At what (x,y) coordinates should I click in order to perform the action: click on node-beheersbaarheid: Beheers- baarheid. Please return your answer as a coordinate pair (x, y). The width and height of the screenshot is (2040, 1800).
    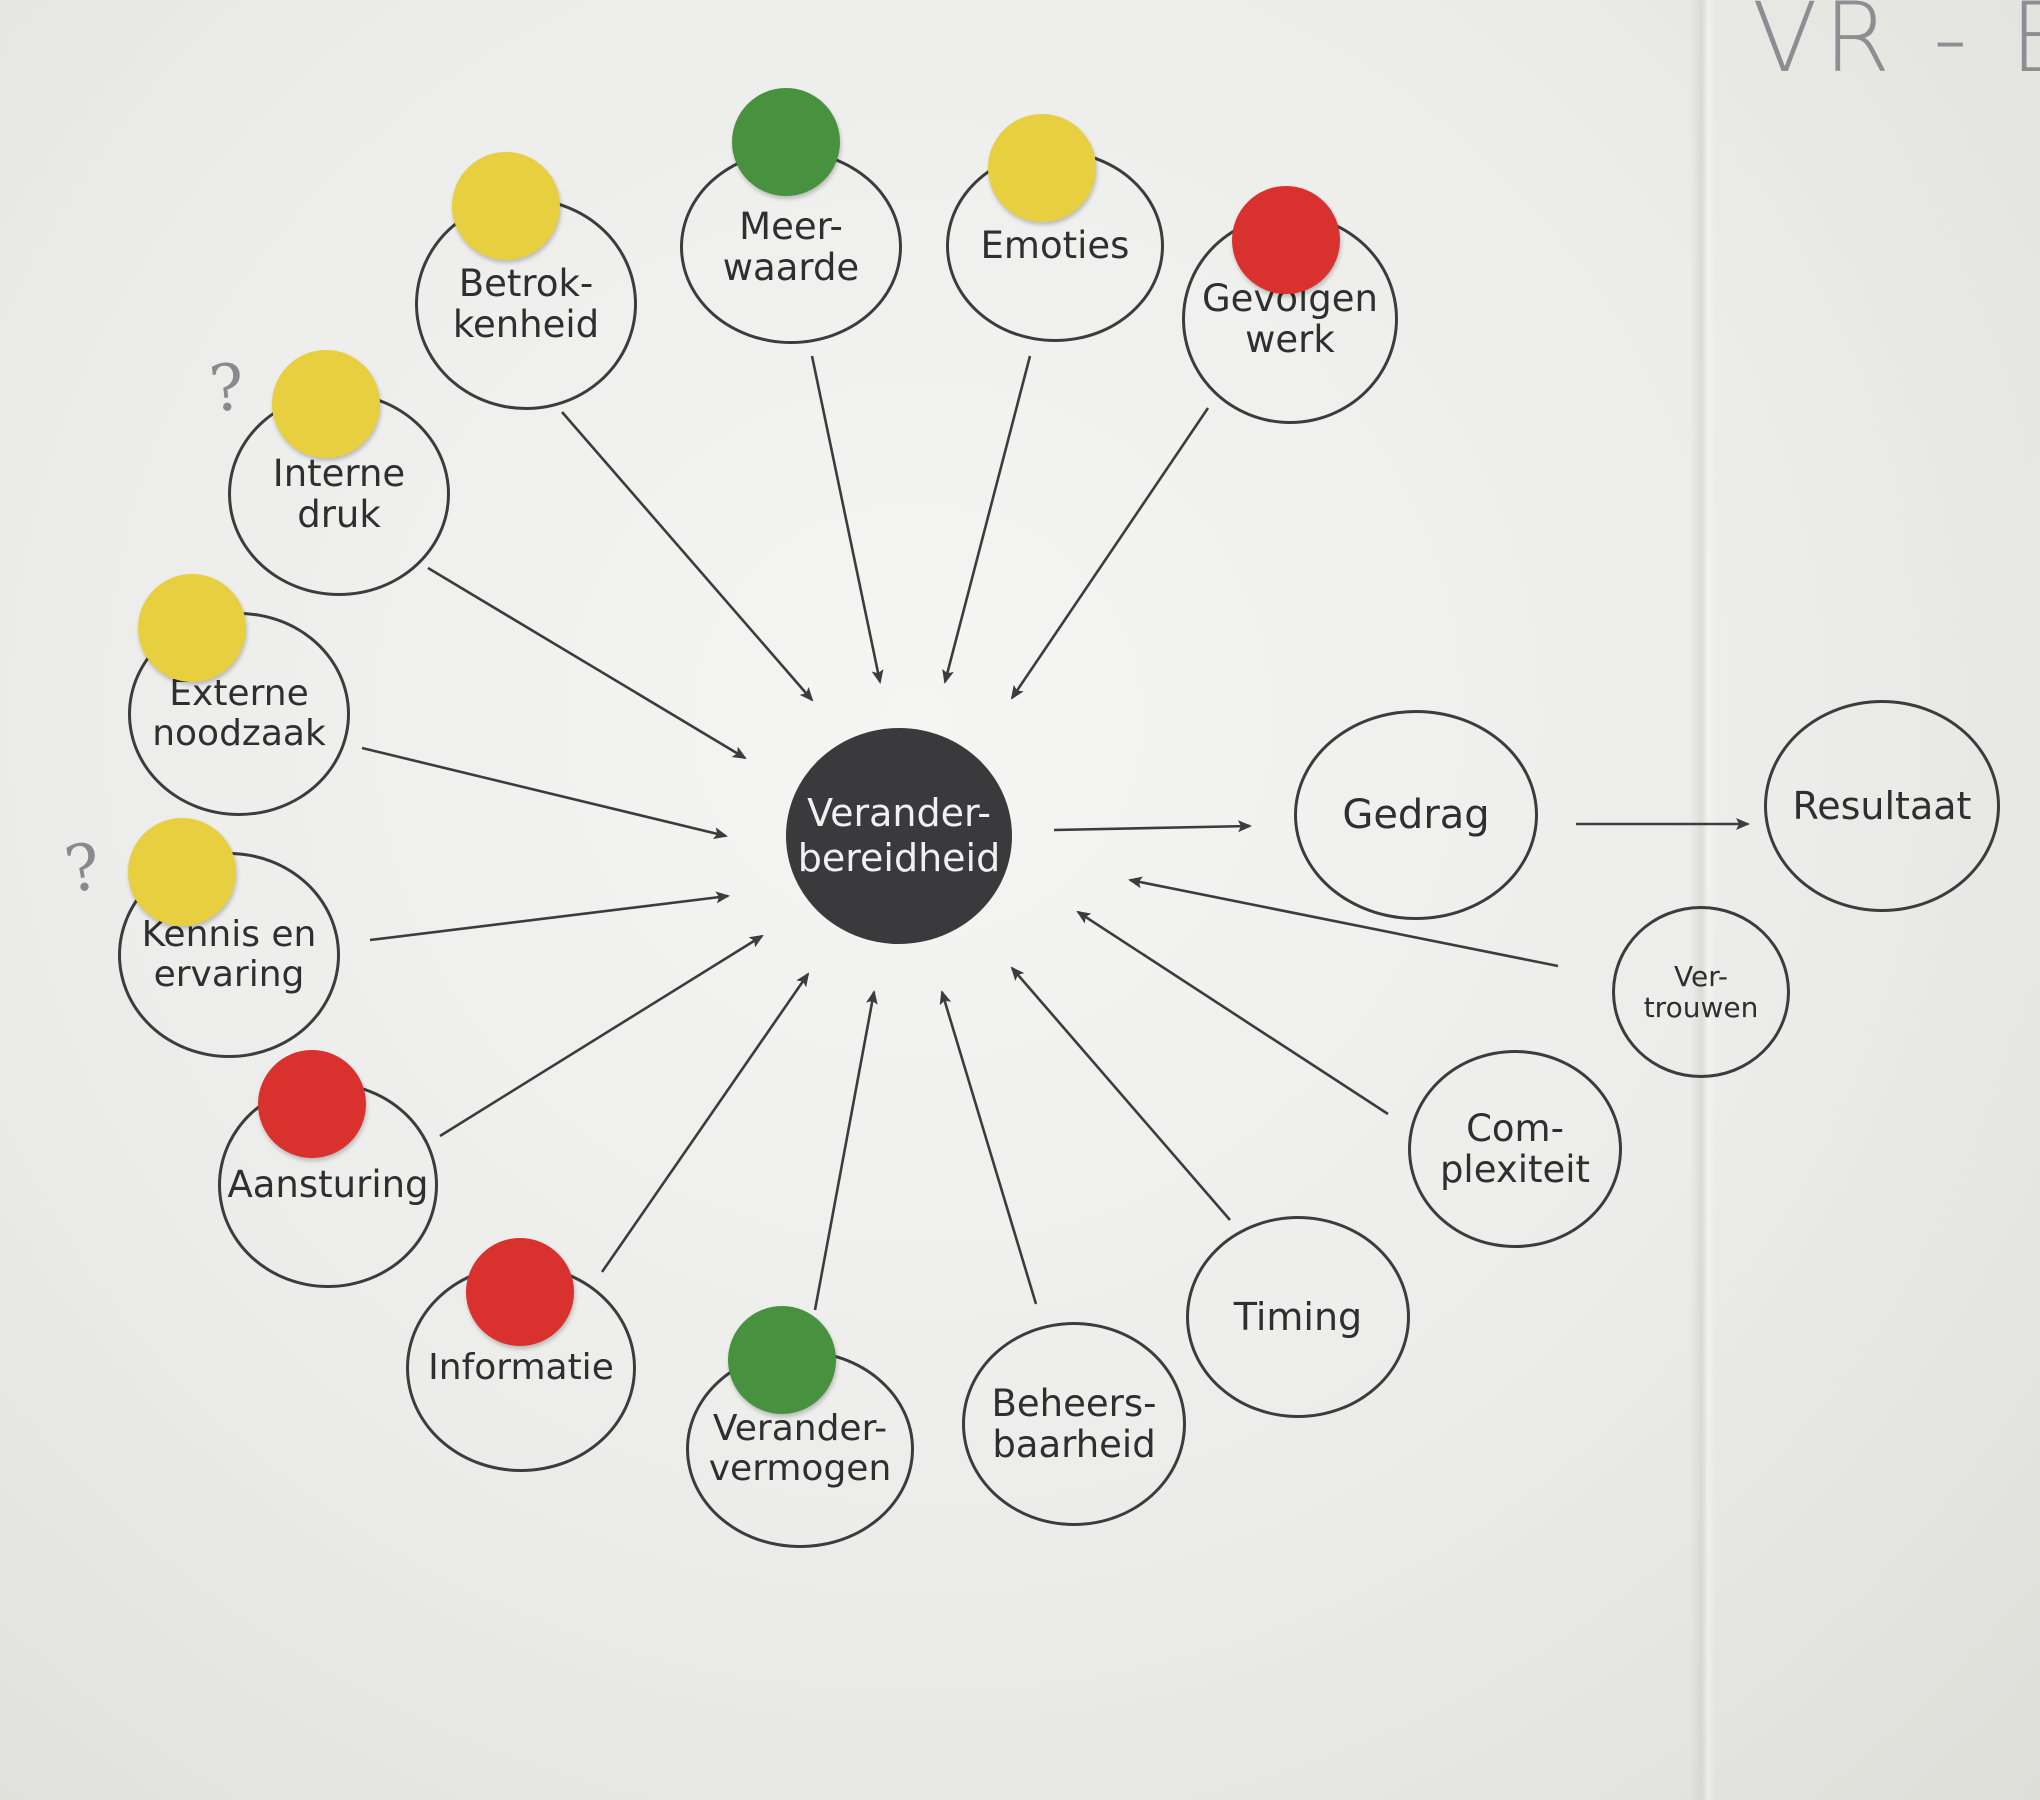
    Looking at the image, I should click on (1074, 1424).